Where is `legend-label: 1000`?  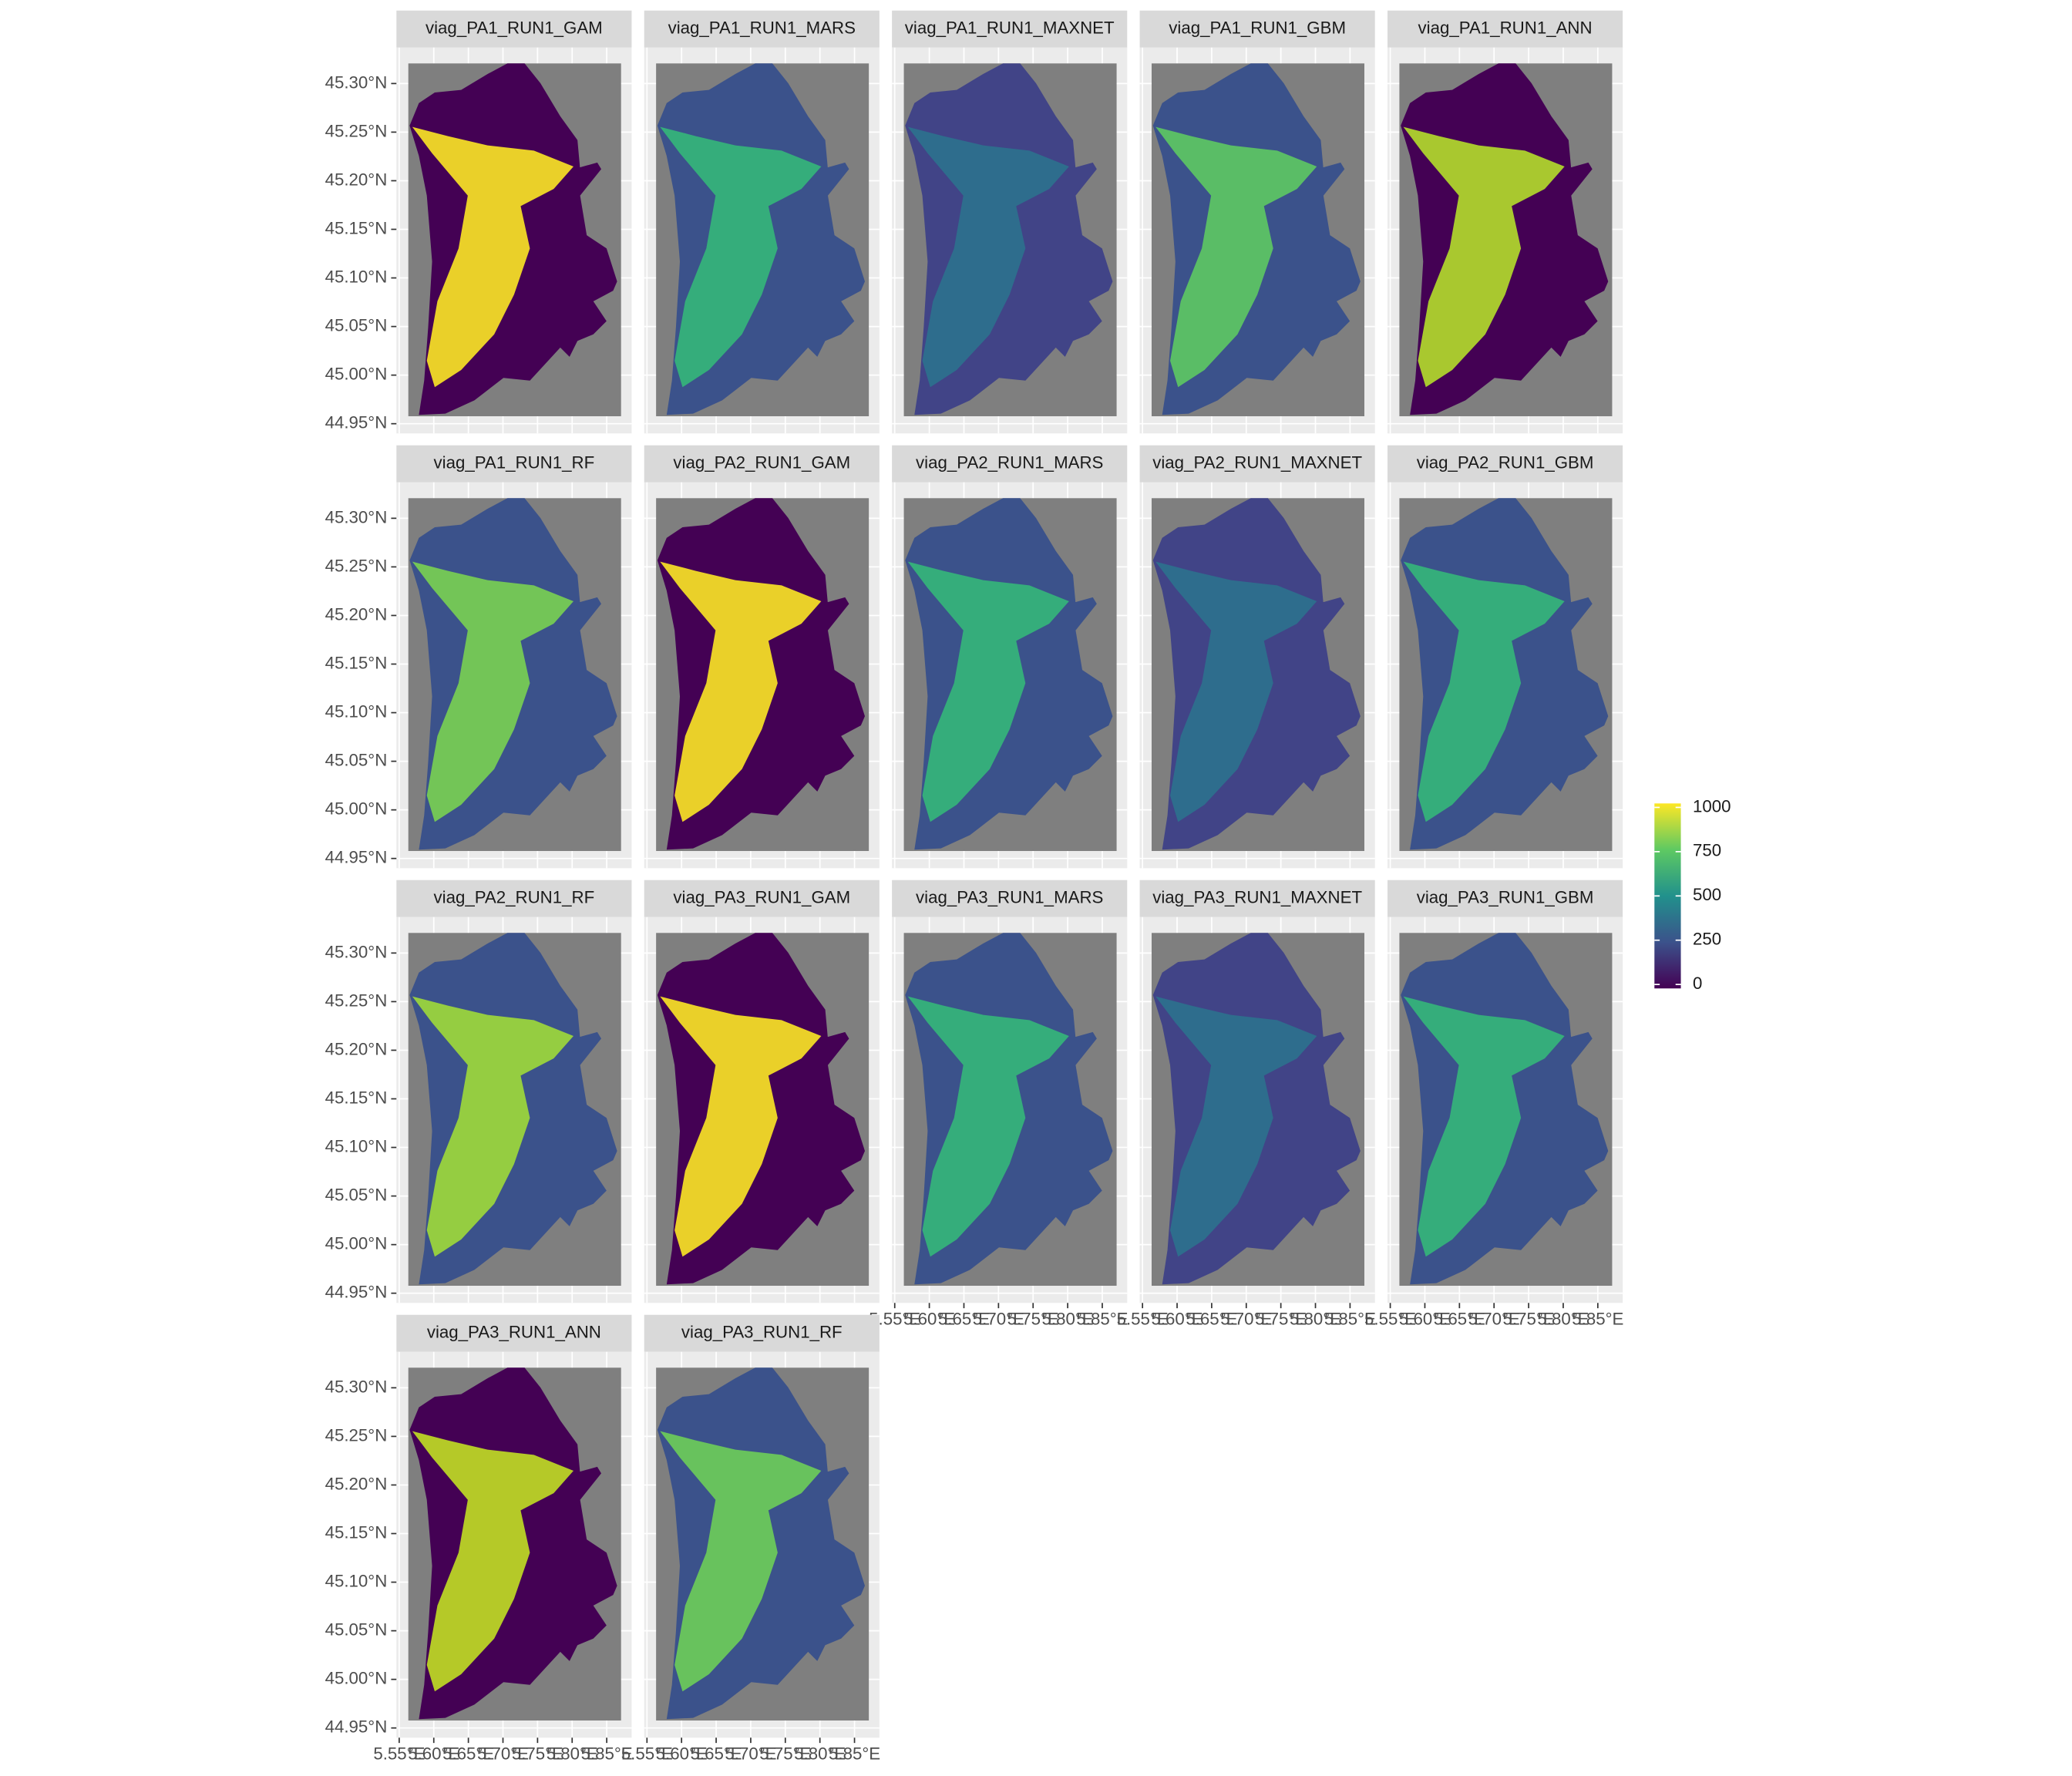 legend-label: 1000 is located at coordinates (1712, 806).